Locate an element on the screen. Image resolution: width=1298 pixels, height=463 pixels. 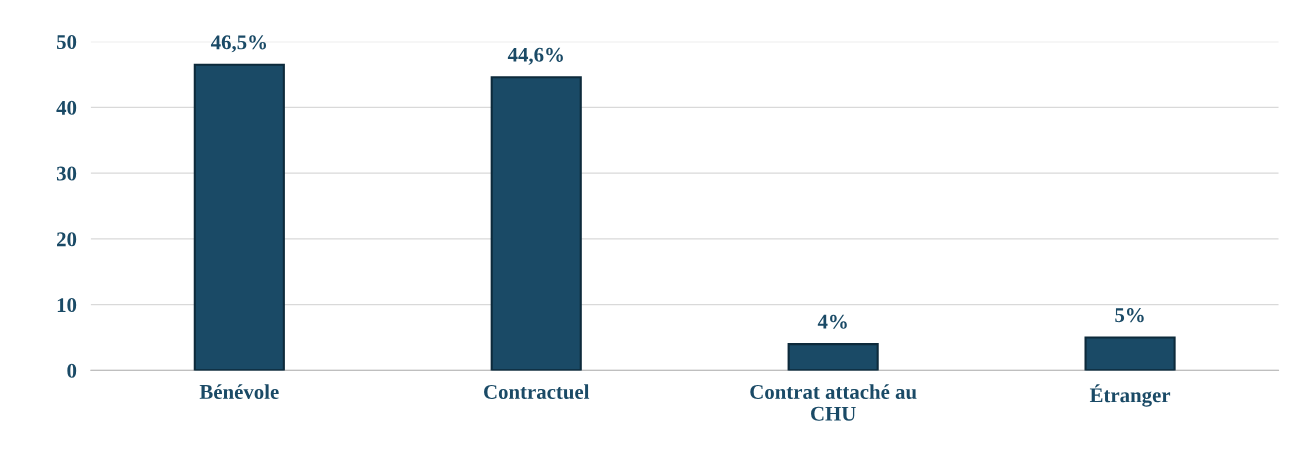
data-label: 5% is located at coordinates (1129, 315).